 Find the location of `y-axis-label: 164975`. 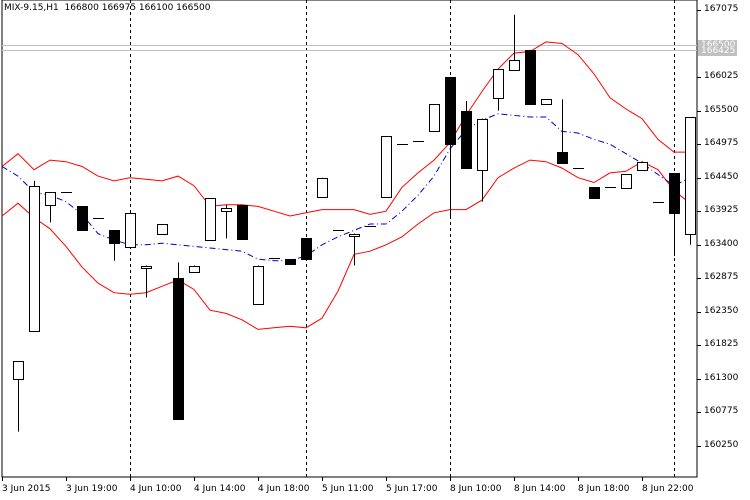

y-axis-label: 164975 is located at coordinates (721, 143).